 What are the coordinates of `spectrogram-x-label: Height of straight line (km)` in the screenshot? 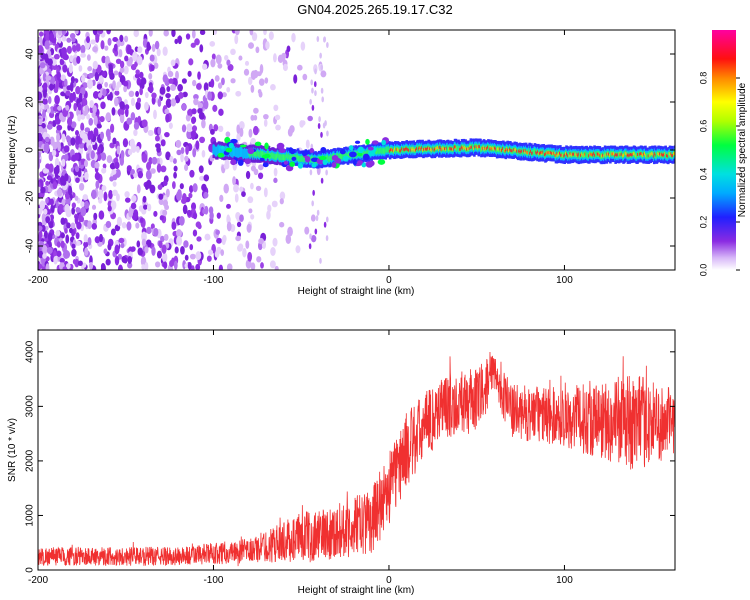 It's located at (356, 291).